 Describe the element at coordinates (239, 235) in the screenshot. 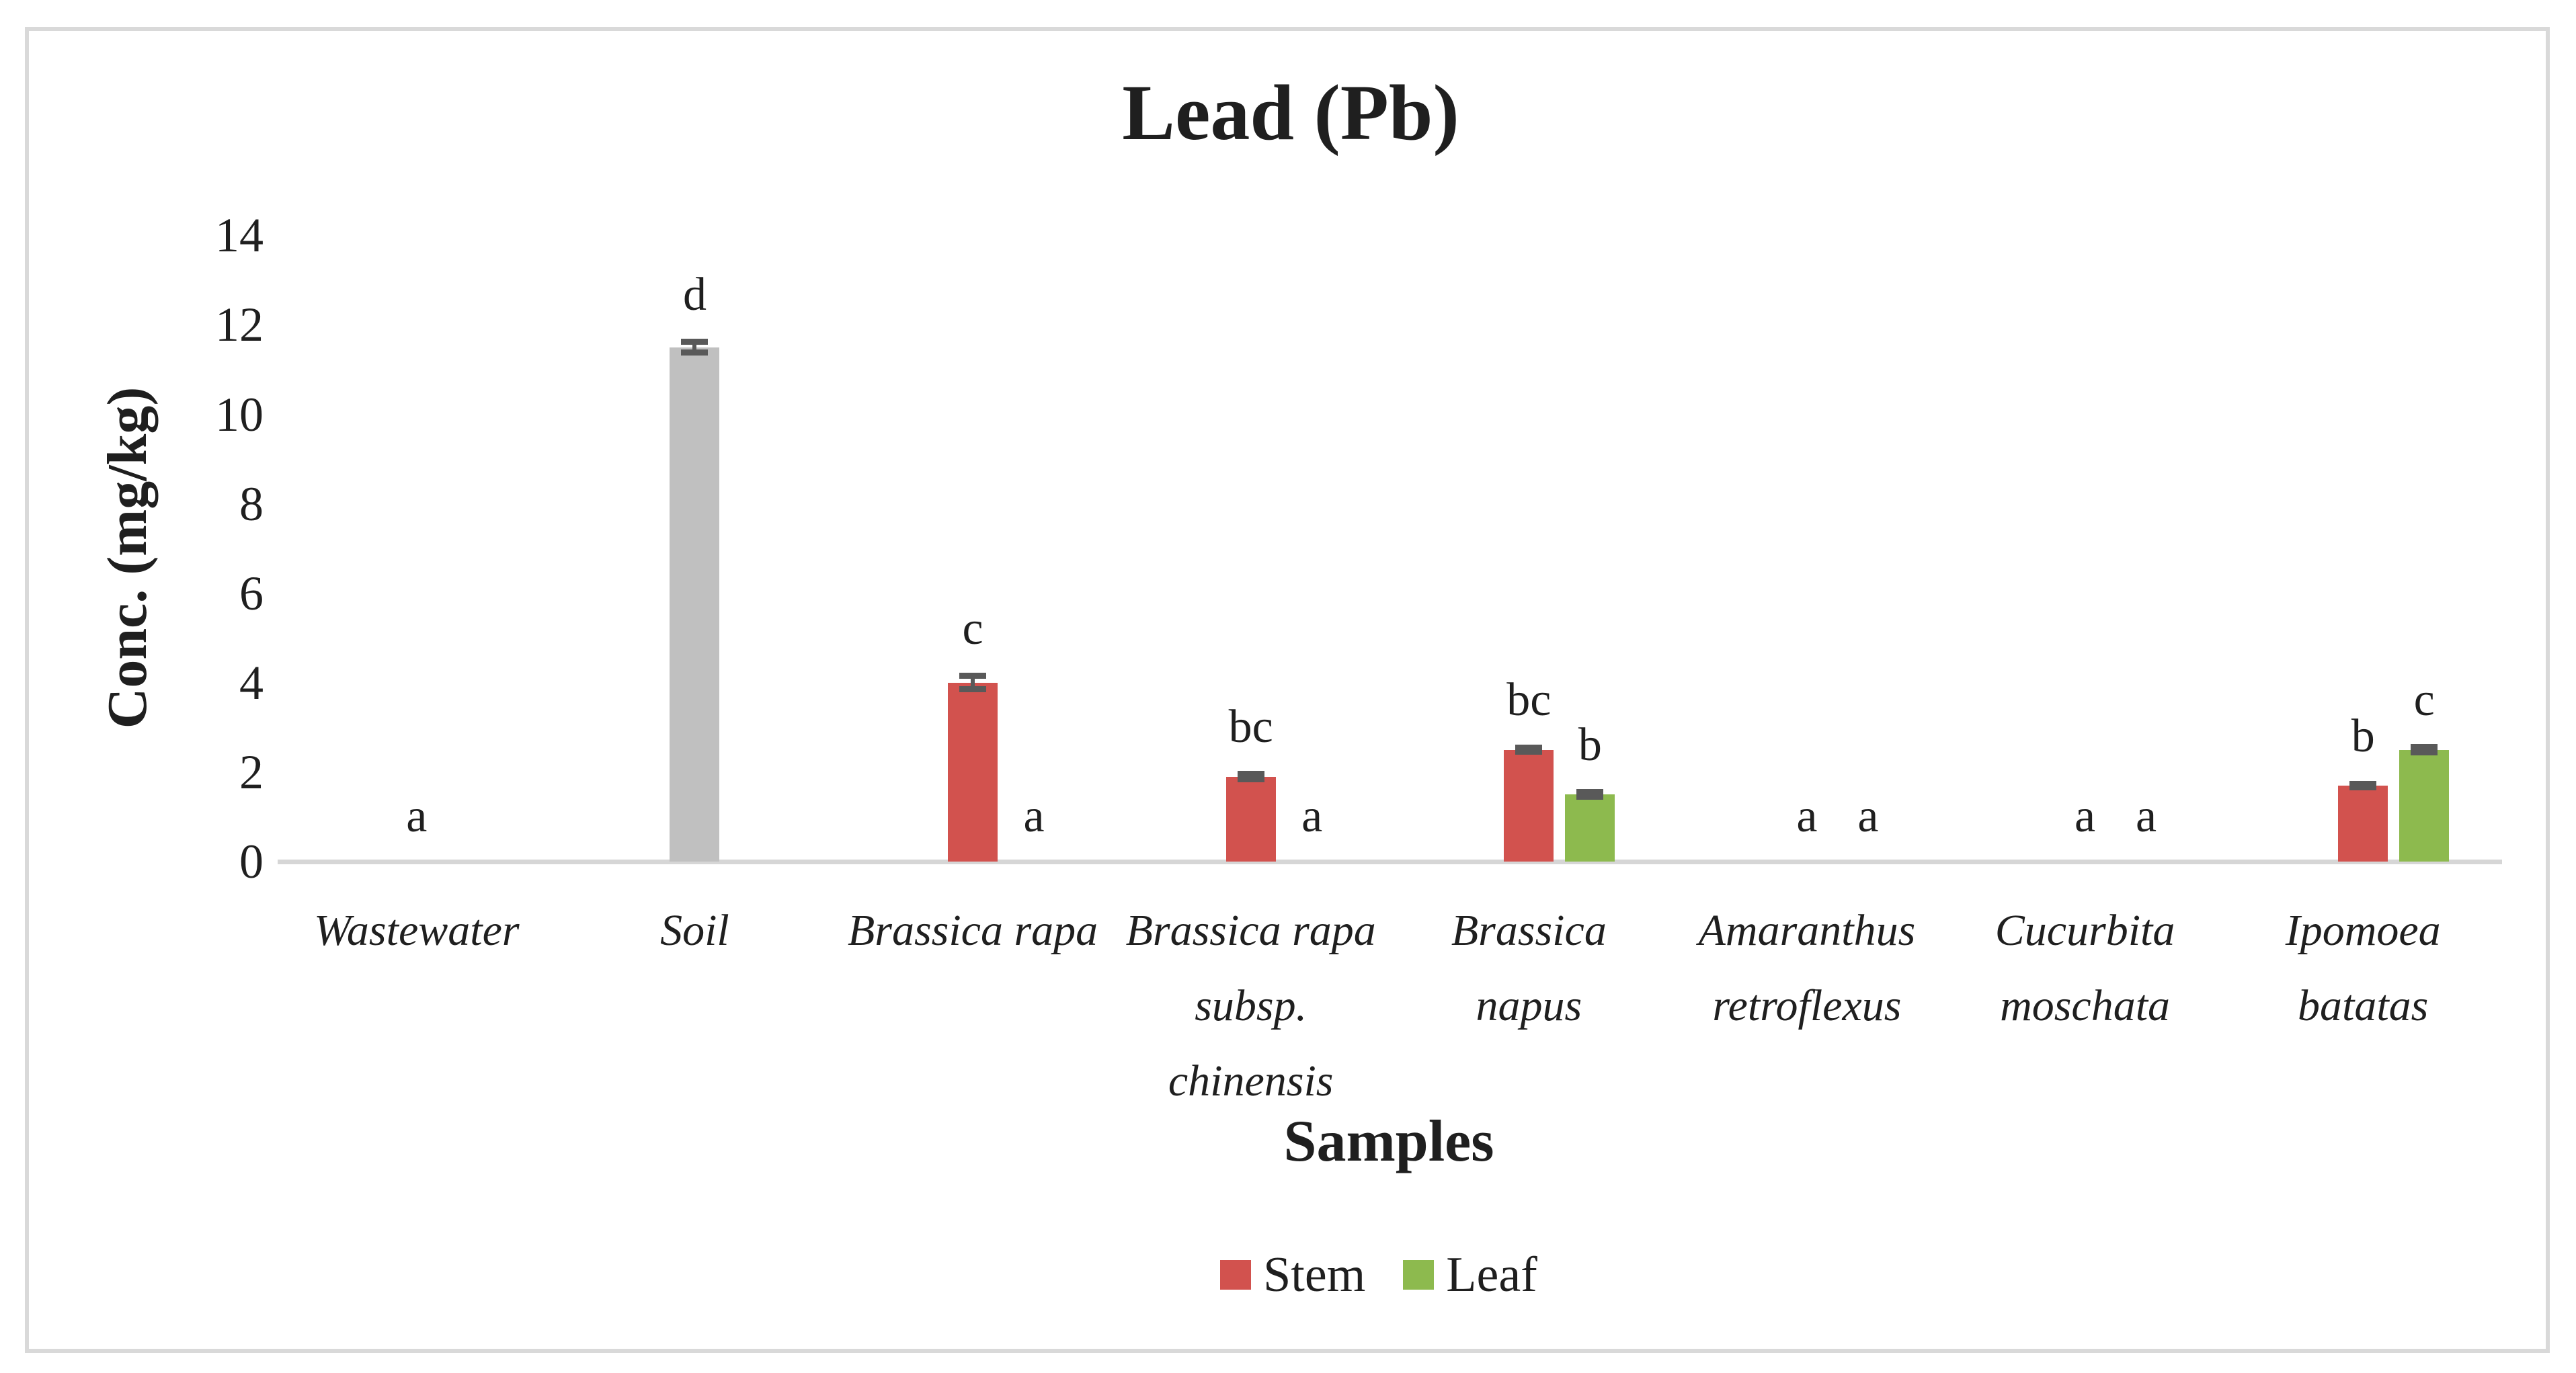

I see `y-tick-label: 14` at that location.